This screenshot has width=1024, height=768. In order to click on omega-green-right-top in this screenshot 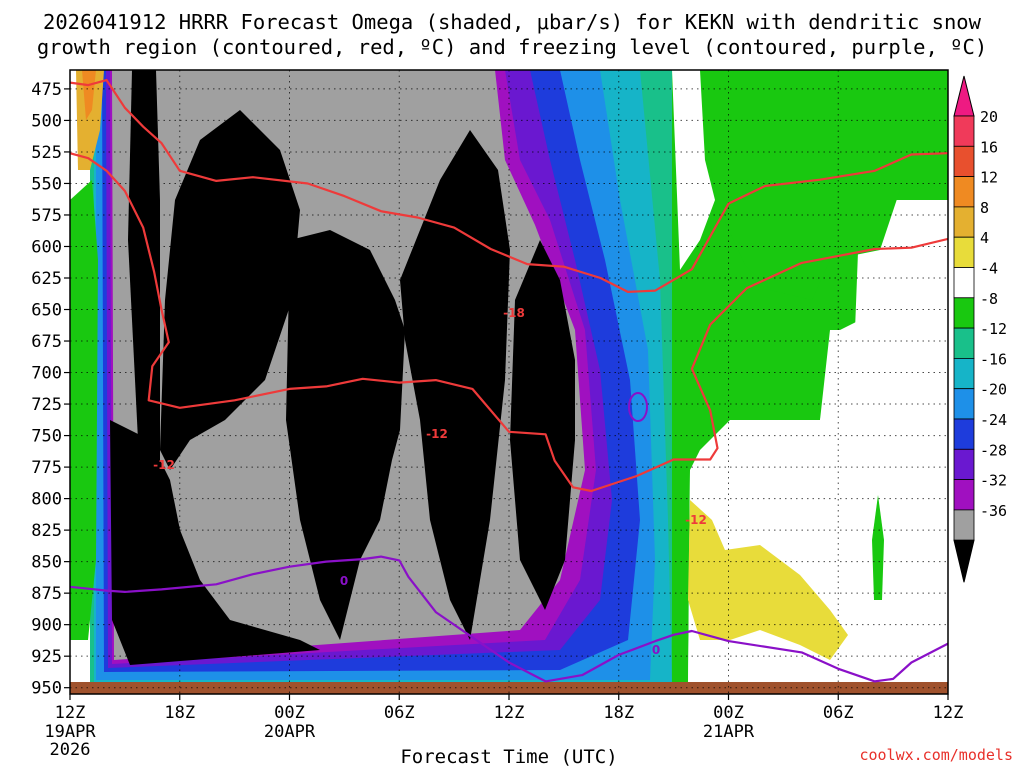, I will do `click(824, 185)`.